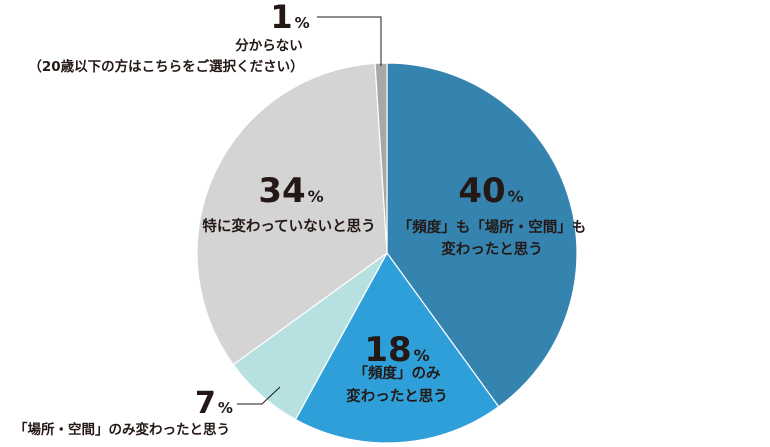 This screenshot has width=770, height=447. I want to click on percentage-value: 40, so click(481, 191).